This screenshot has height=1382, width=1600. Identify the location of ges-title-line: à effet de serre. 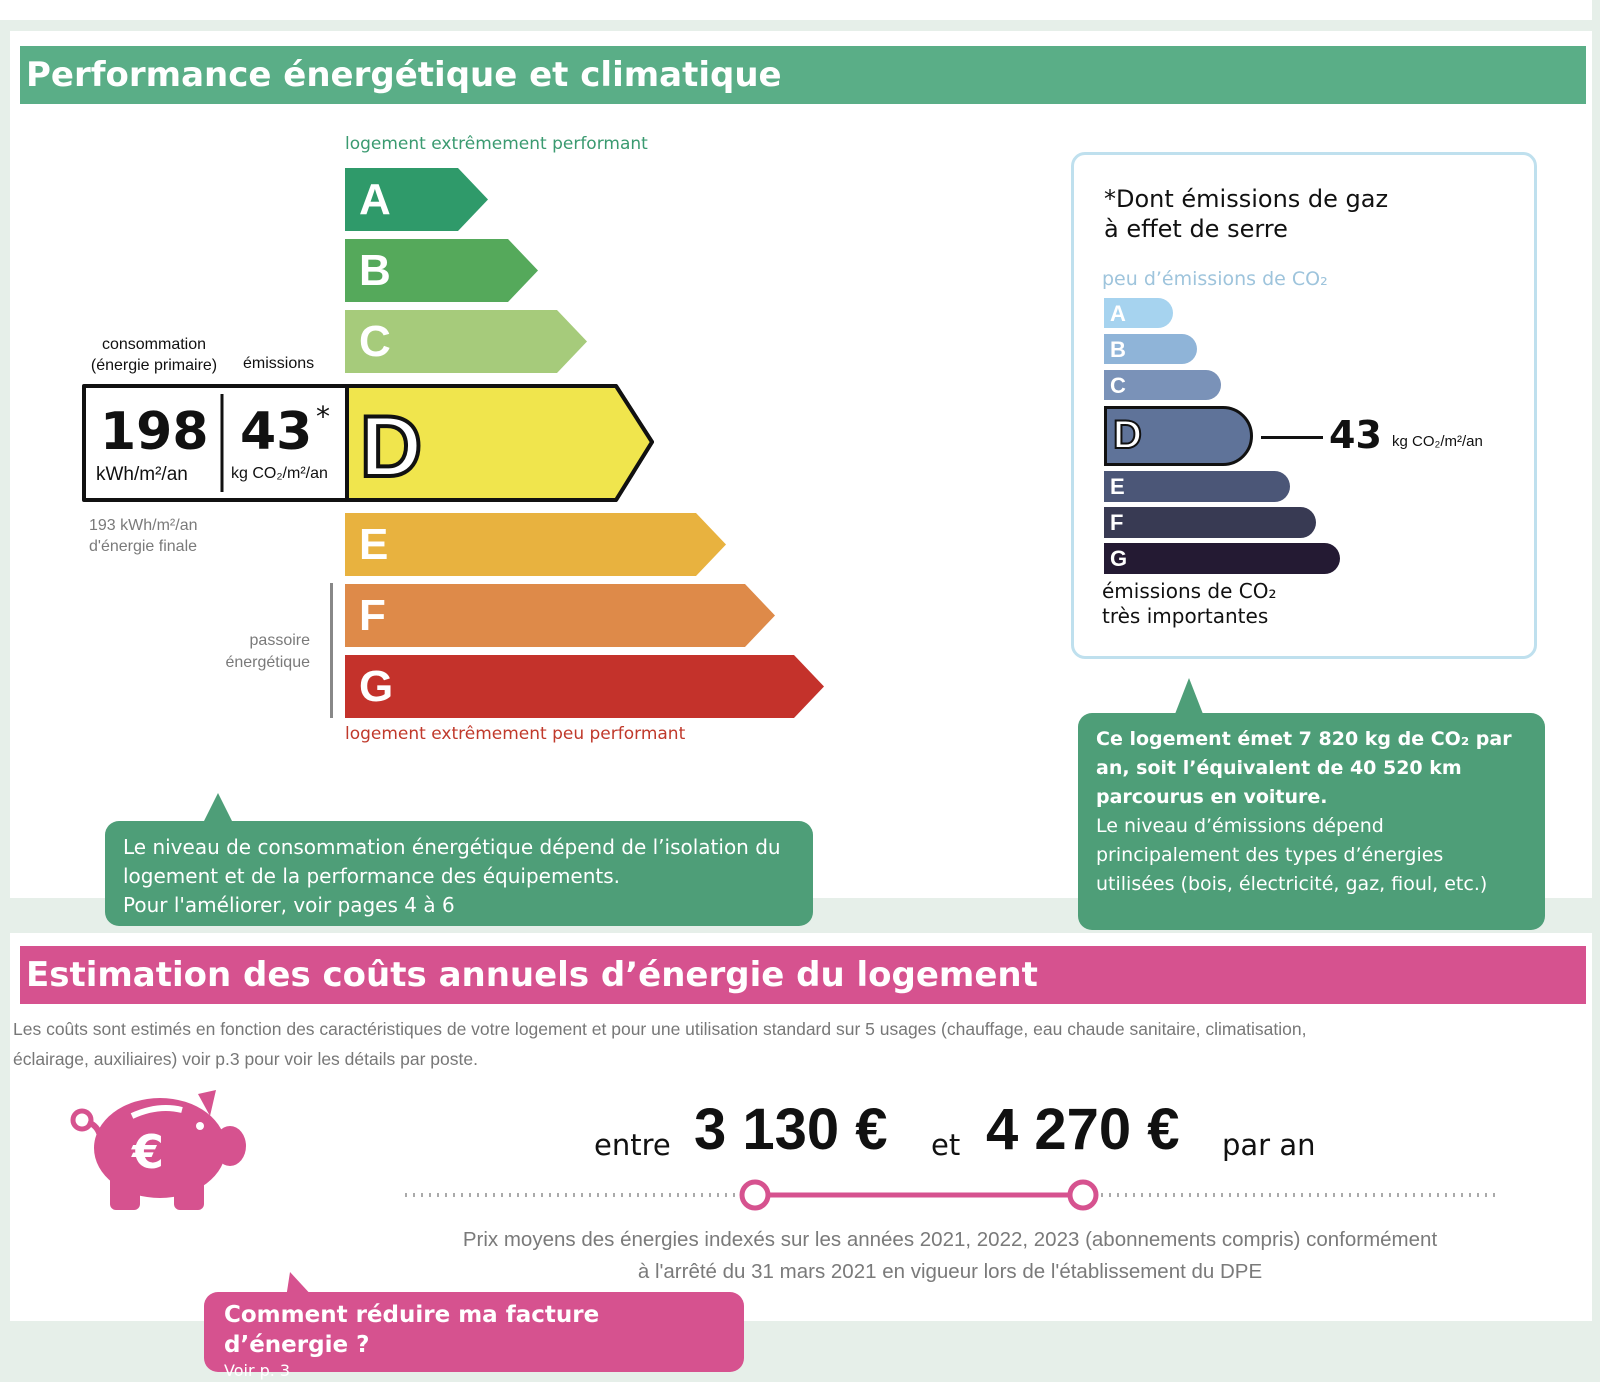
(1196, 229).